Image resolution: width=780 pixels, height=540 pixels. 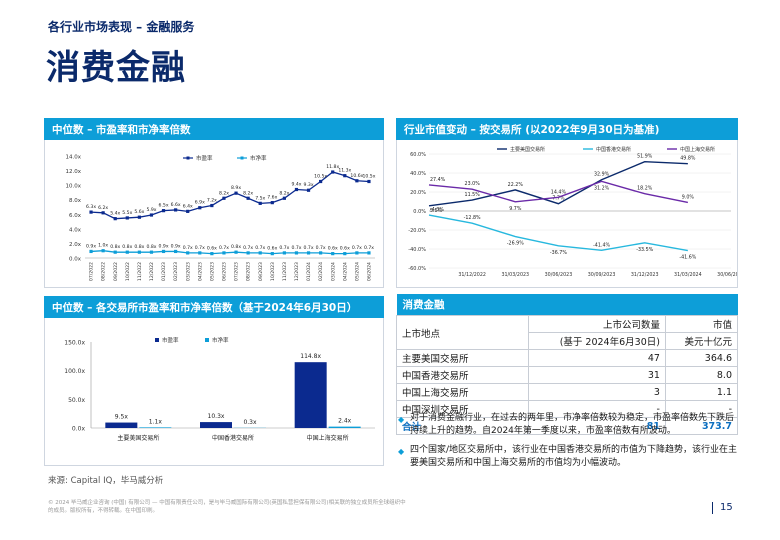 What do you see at coordinates (103, 208) in the screenshot?
I see `data-label: 6.2x` at bounding box center [103, 208].